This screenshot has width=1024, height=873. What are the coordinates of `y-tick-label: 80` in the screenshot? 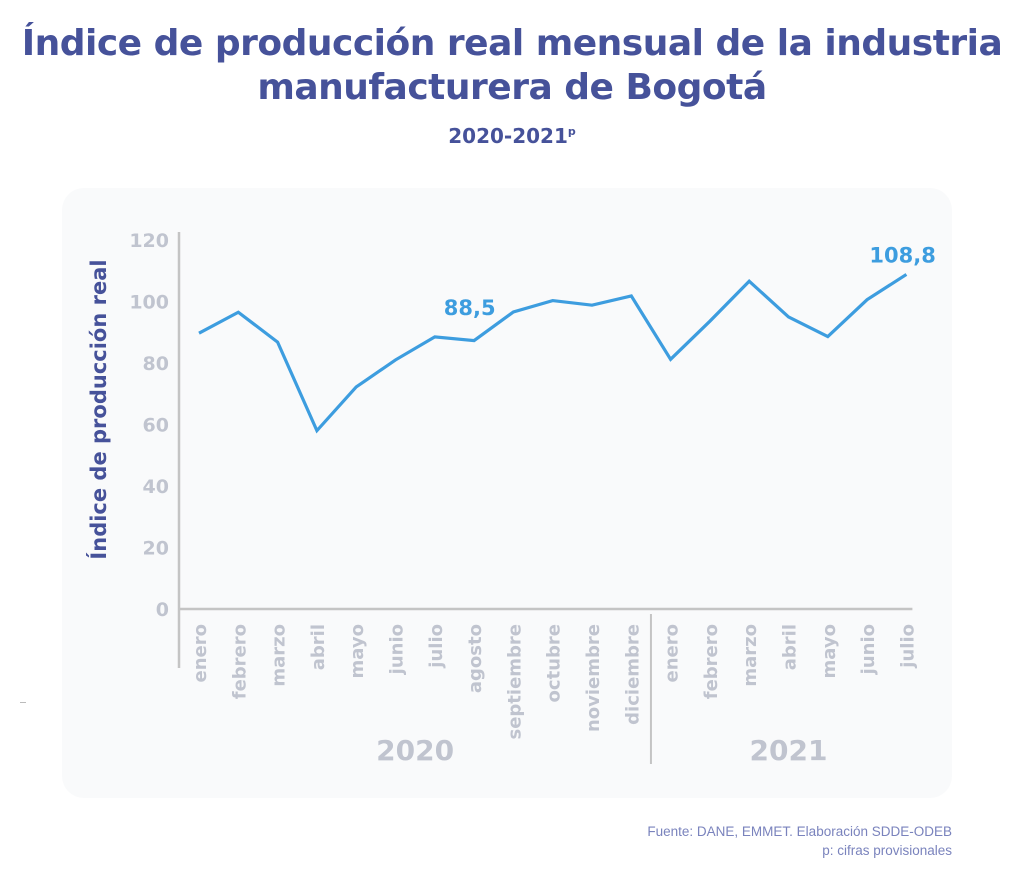 It's located at (156, 364).